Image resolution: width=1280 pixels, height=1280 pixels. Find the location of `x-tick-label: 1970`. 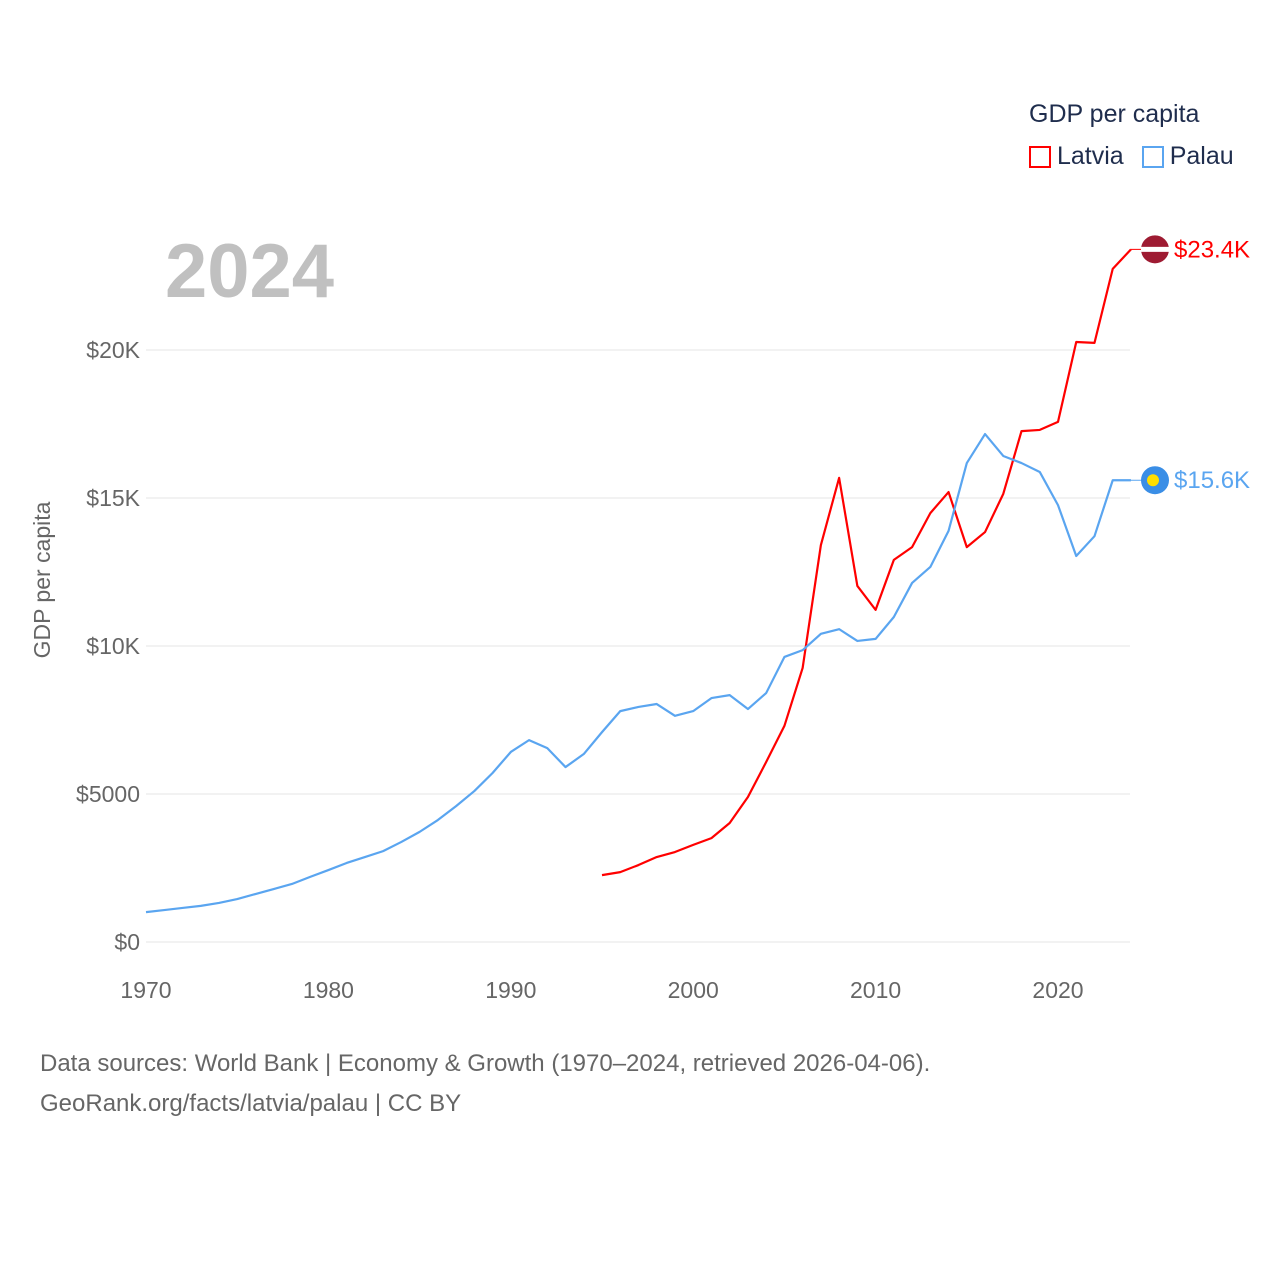

x-tick-label: 1970 is located at coordinates (145, 990).